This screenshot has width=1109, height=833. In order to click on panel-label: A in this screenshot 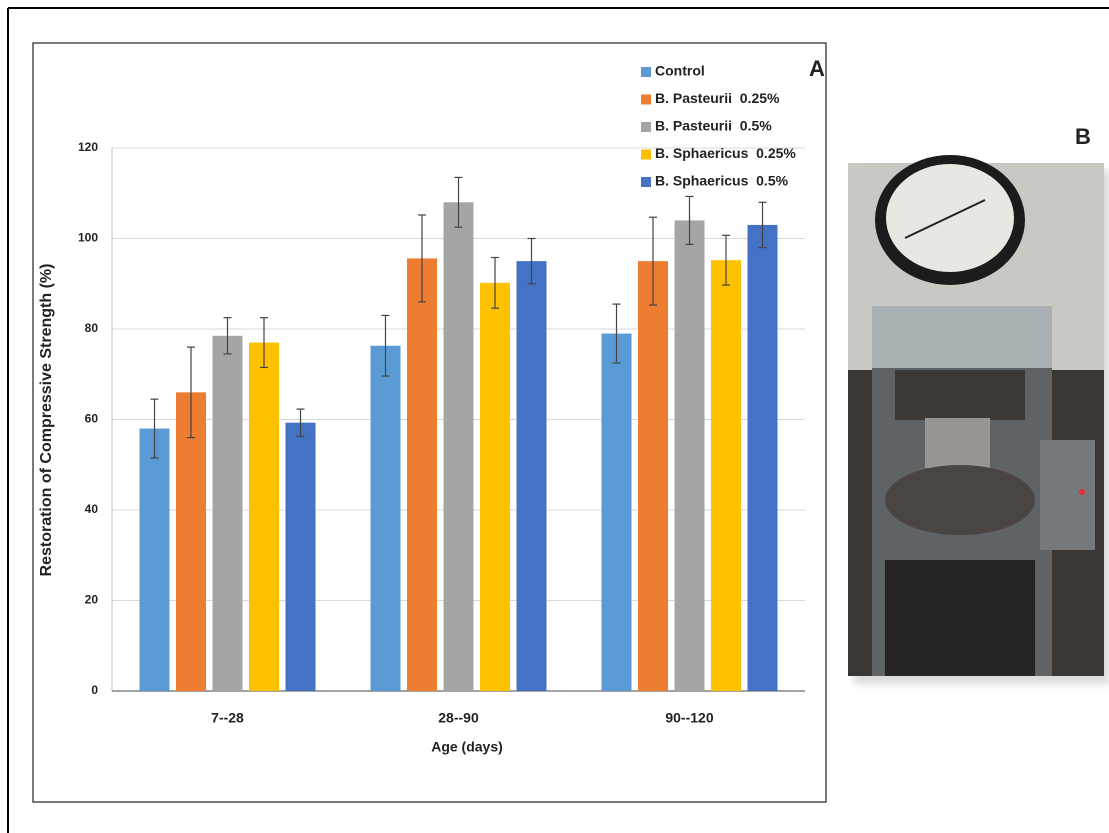, I will do `click(817, 68)`.